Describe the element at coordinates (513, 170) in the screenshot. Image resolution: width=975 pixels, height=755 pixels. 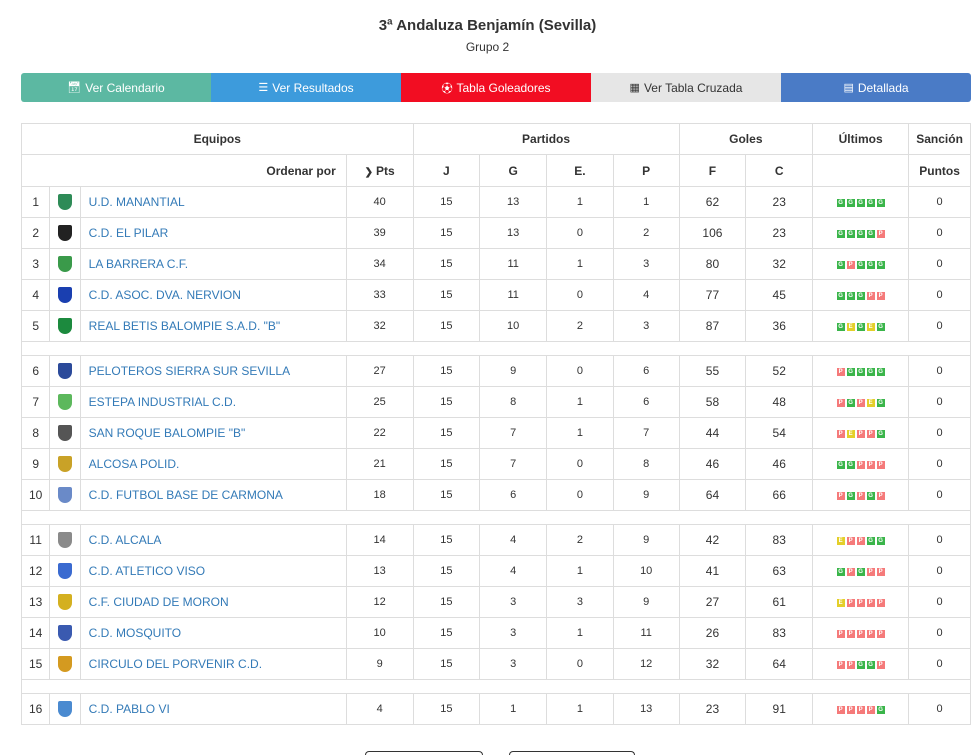
I see `header-g: G` at that location.